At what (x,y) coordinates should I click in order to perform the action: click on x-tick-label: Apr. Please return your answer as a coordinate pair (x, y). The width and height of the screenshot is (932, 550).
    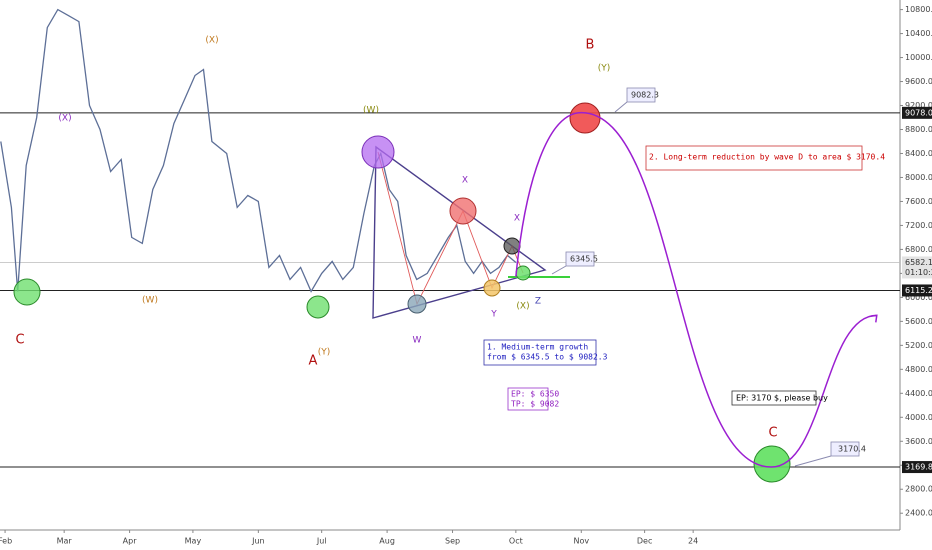
    Looking at the image, I should click on (130, 541).